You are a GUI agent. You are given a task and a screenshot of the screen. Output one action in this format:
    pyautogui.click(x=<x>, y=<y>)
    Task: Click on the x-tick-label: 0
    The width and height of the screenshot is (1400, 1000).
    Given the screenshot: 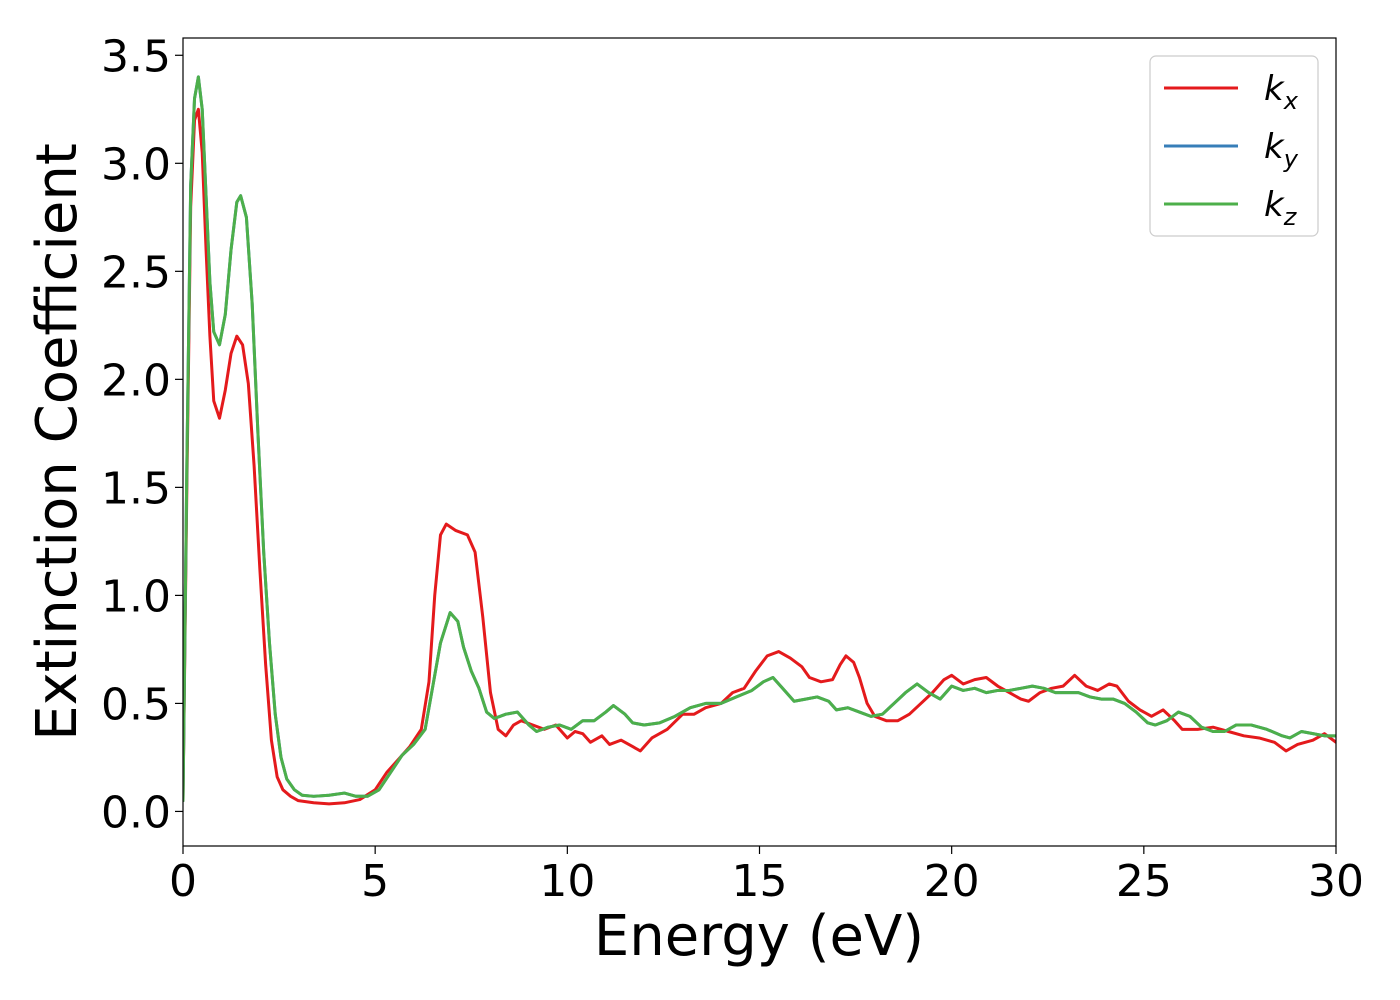 What is the action you would take?
    pyautogui.click(x=183, y=881)
    